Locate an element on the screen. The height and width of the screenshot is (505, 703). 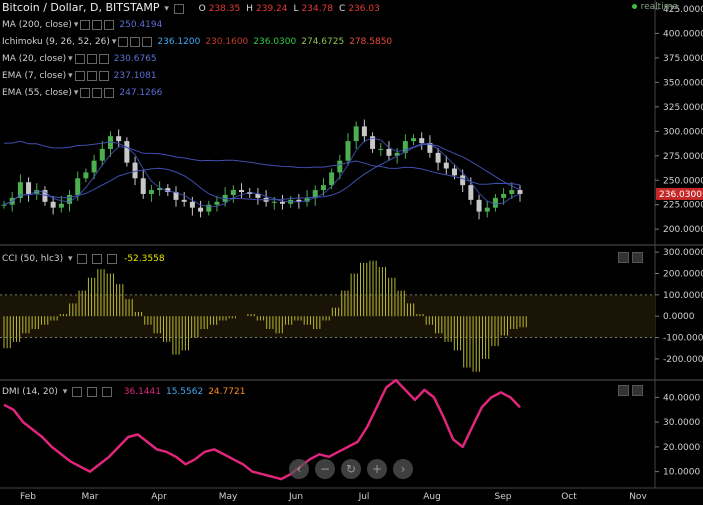
cci-eye-icon is located at coordinates (82, 258).